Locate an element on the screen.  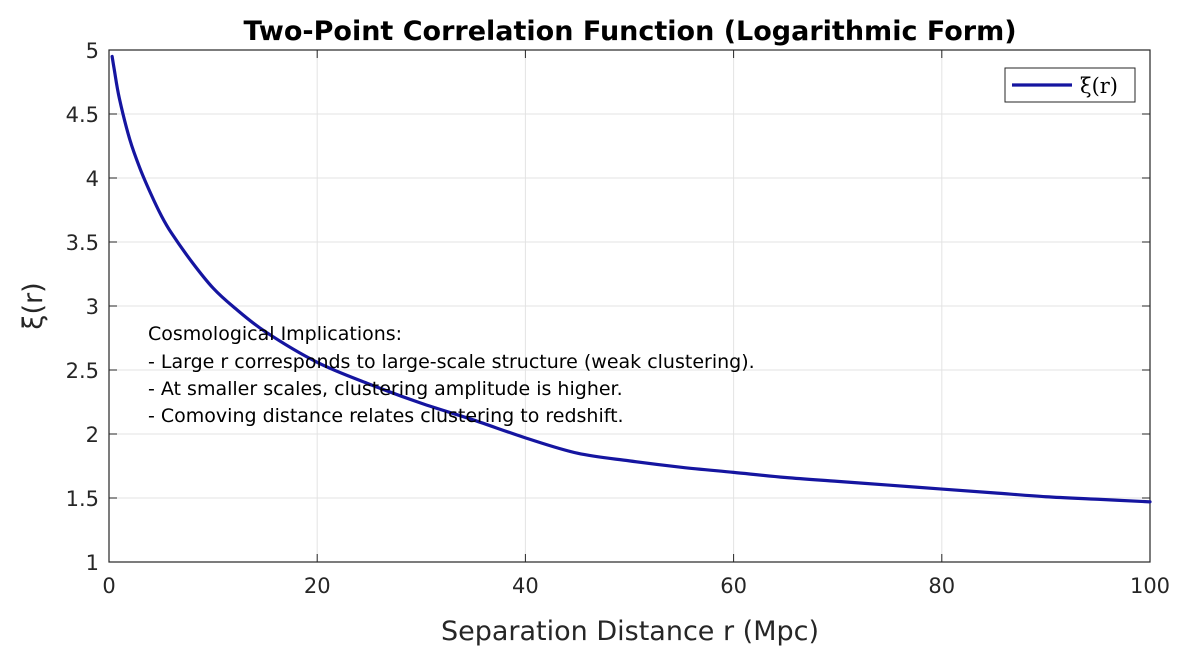
x-tick-label: 0 is located at coordinates (108, 586).